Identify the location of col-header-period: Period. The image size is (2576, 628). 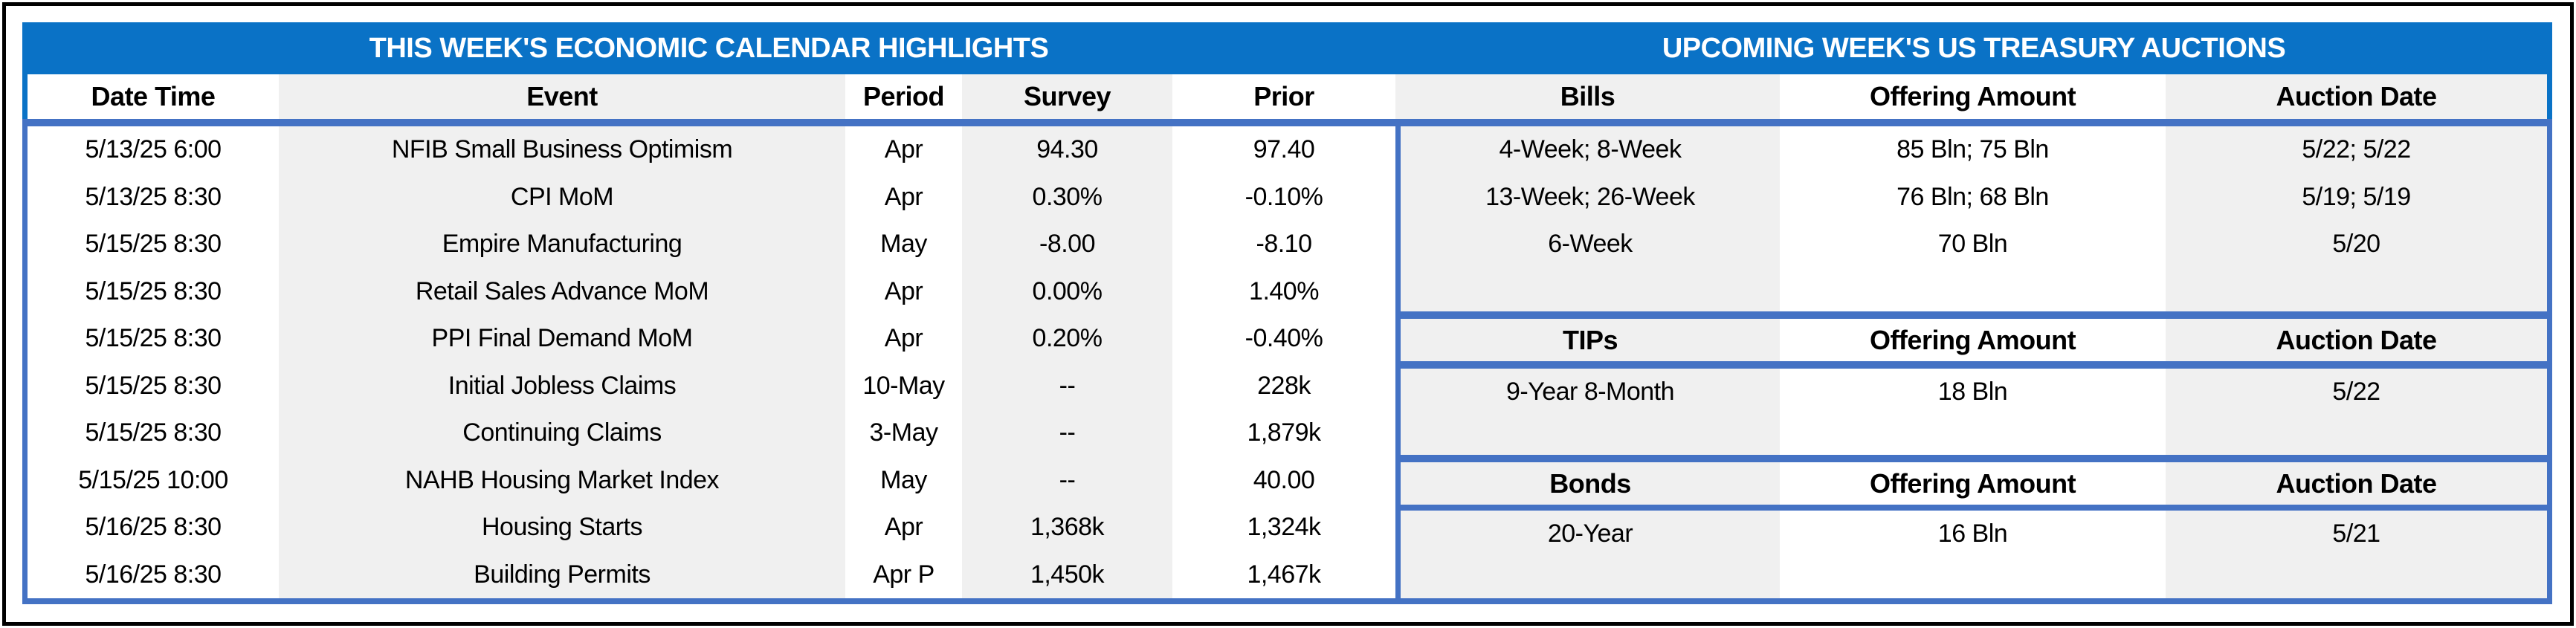
(903, 96).